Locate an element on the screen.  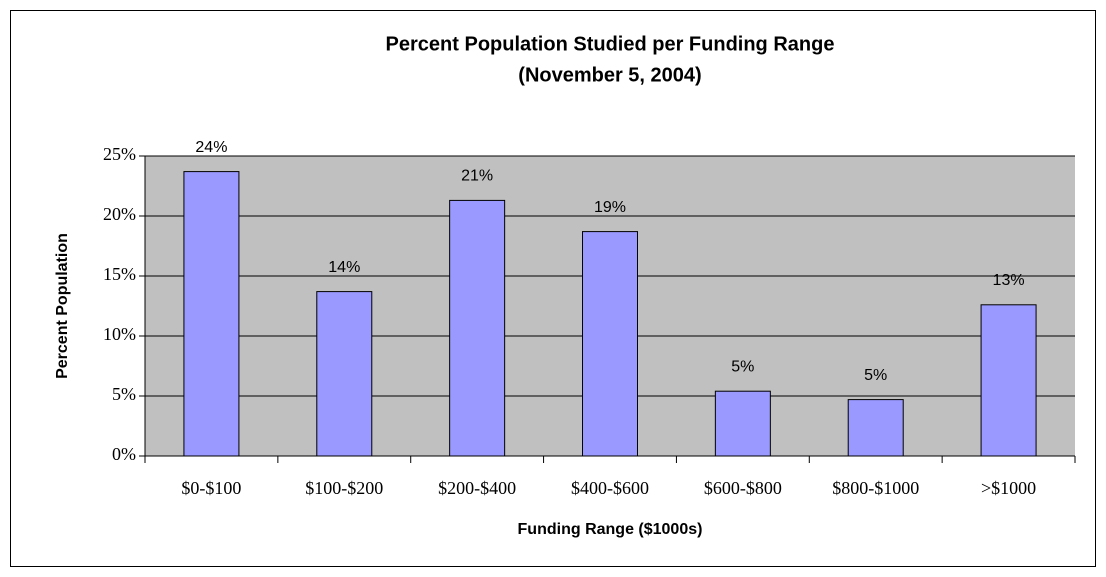
data-label: 21% is located at coordinates (477, 176).